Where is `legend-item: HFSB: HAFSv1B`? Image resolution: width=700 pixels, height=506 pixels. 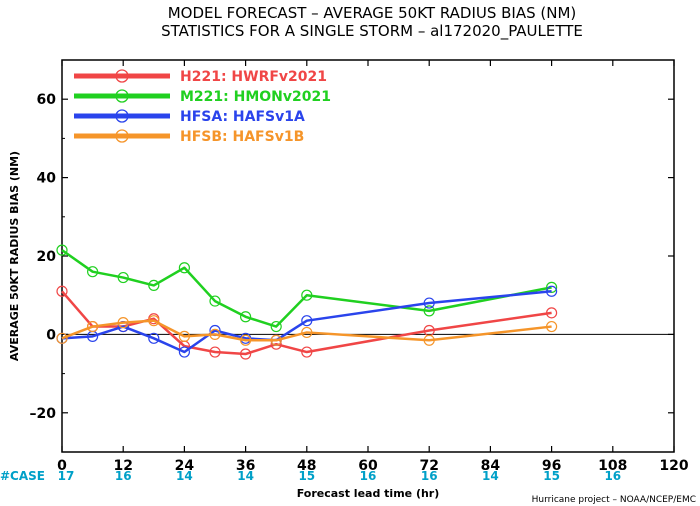
legend-item: HFSB: HAFSv1B is located at coordinates (189, 137).